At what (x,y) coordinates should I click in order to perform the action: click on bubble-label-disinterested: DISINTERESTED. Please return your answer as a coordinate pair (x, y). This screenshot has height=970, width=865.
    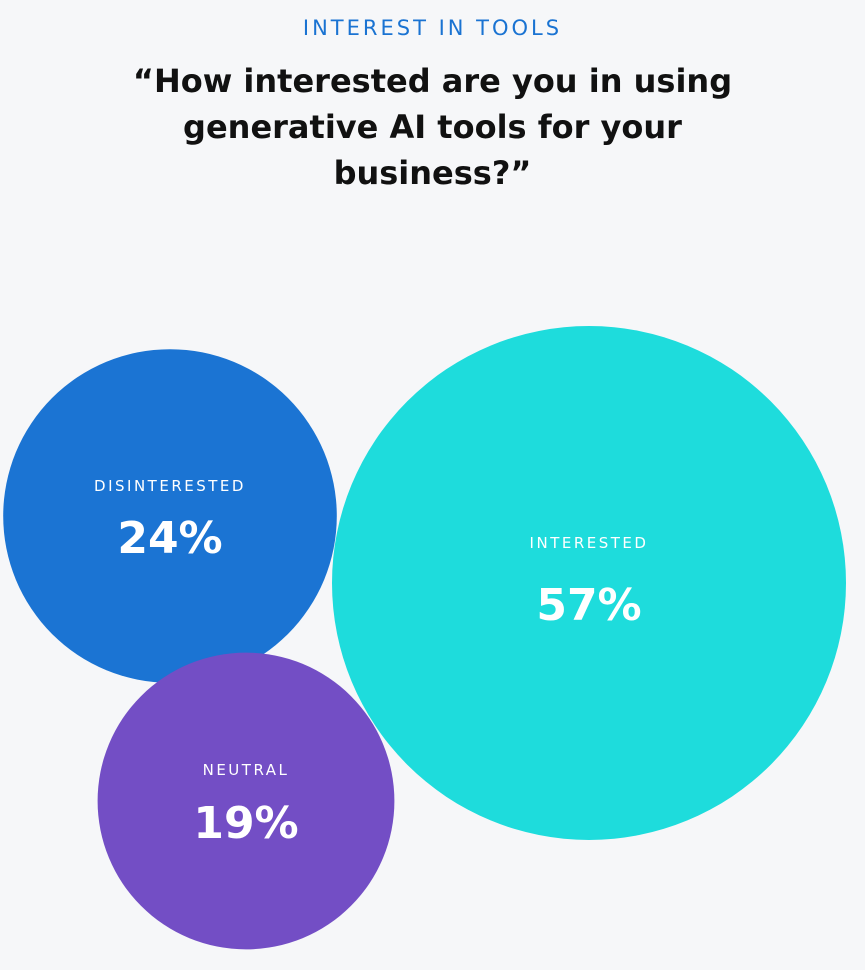
    Looking at the image, I should click on (170, 486).